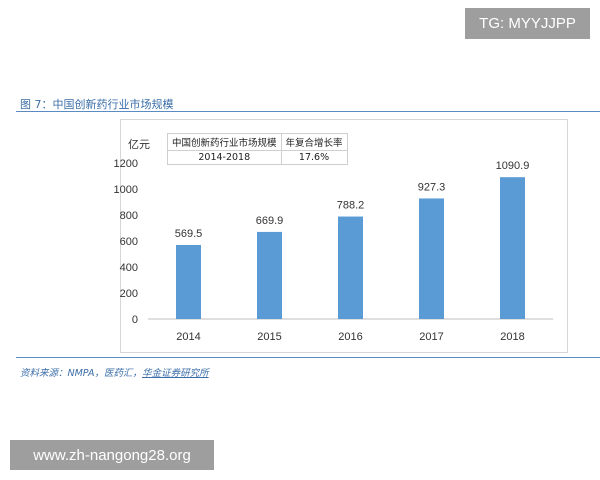 The width and height of the screenshot is (600, 480). What do you see at coordinates (189, 234) in the screenshot?
I see `value-label: 569.5` at bounding box center [189, 234].